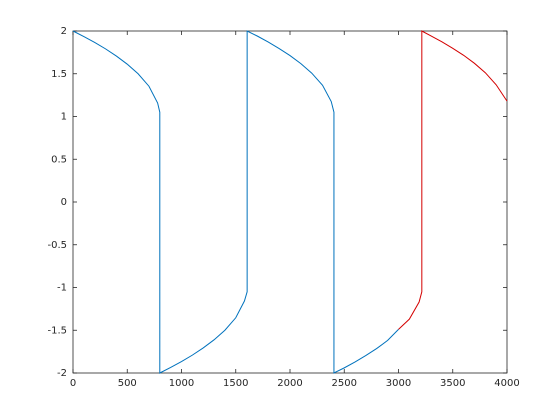 This screenshot has height=420, width=560. Describe the element at coordinates (452, 383) in the screenshot. I see `x-tick-label: 3500` at that location.